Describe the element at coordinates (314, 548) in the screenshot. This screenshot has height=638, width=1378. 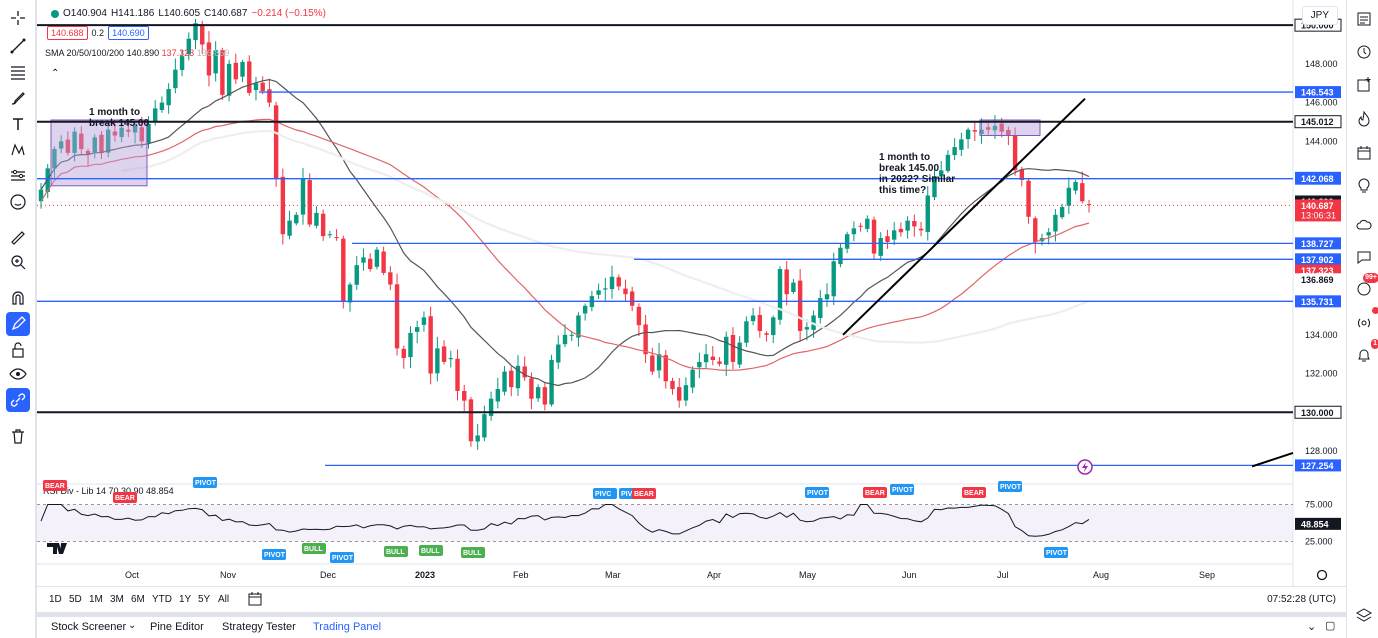
I see `rsi-bull-marker: BULL` at that location.